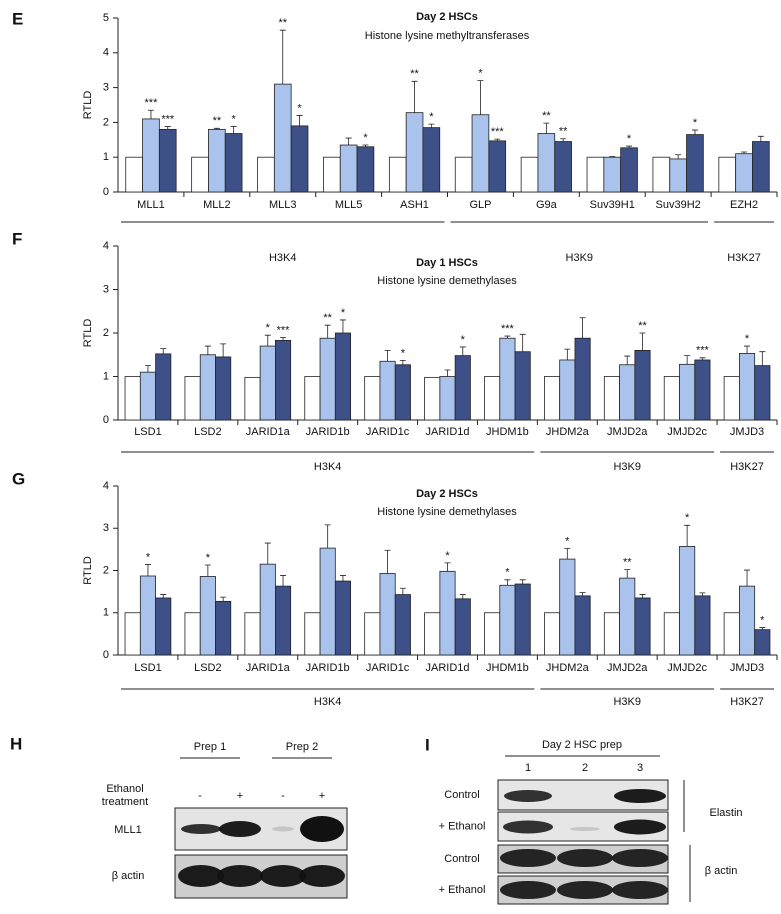  Describe the element at coordinates (582, 745) in the screenshot. I see `prep-header: Day 2 HSC prep` at that location.